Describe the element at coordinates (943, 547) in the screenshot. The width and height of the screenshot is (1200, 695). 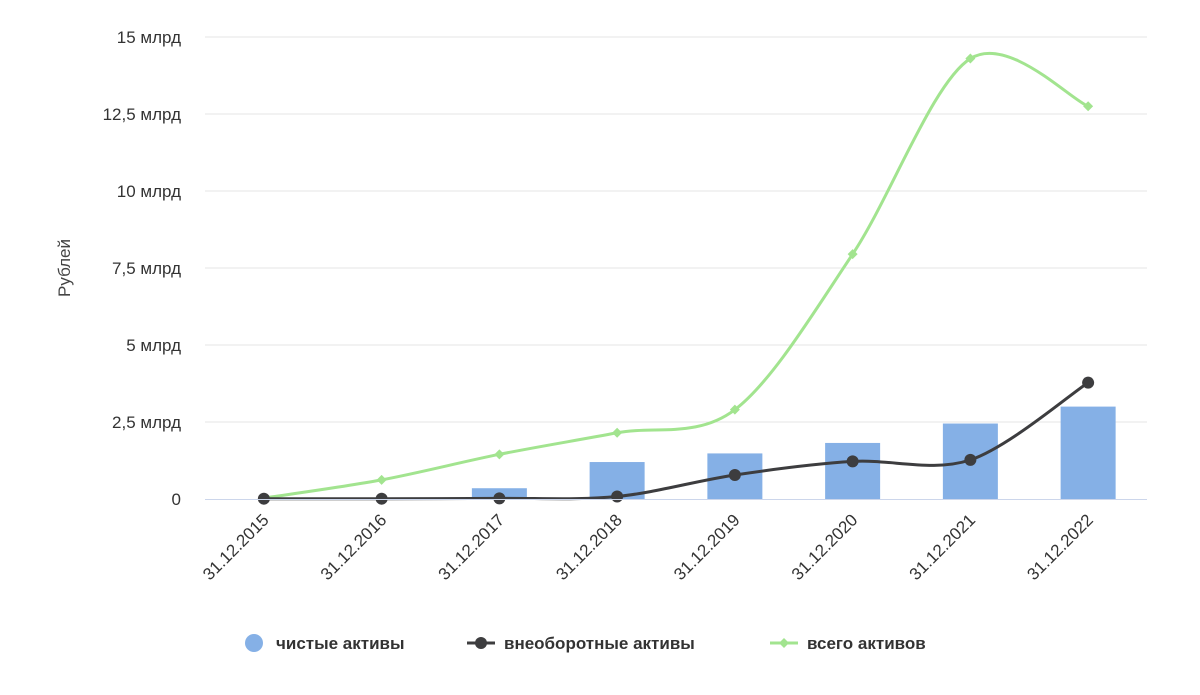
I see `x-tick-label: 31.12.2021` at that location.